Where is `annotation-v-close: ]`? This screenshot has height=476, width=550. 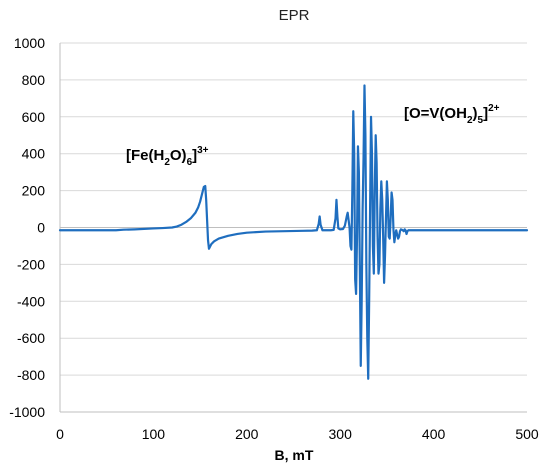 annotation-v-close: ] is located at coordinates (485, 113).